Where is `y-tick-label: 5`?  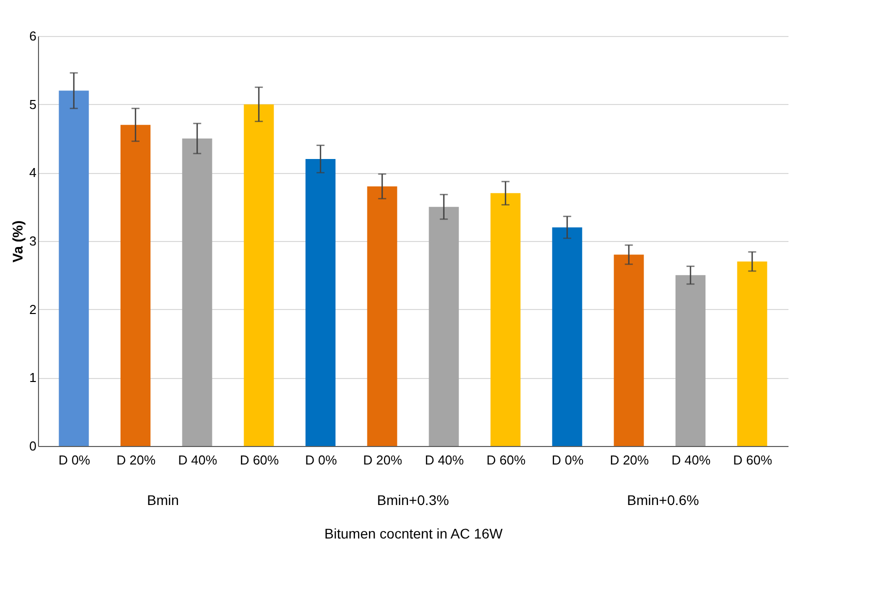
y-tick-label: 5 is located at coordinates (32, 104).